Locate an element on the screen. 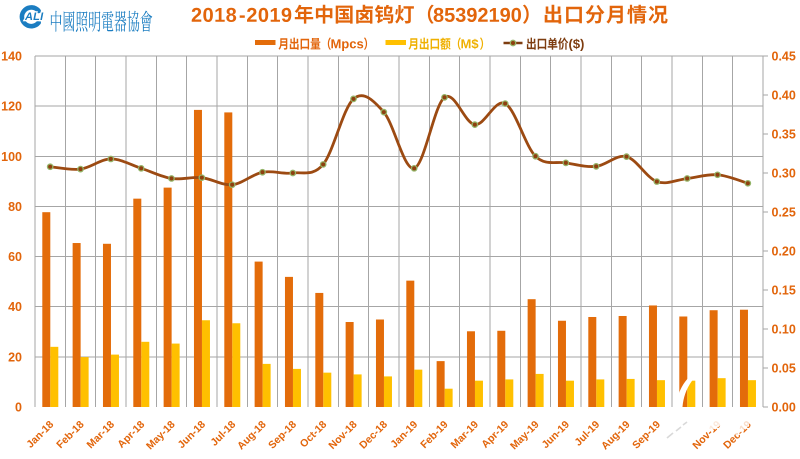  svg-text: 0.30 is located at coordinates (784, 174).